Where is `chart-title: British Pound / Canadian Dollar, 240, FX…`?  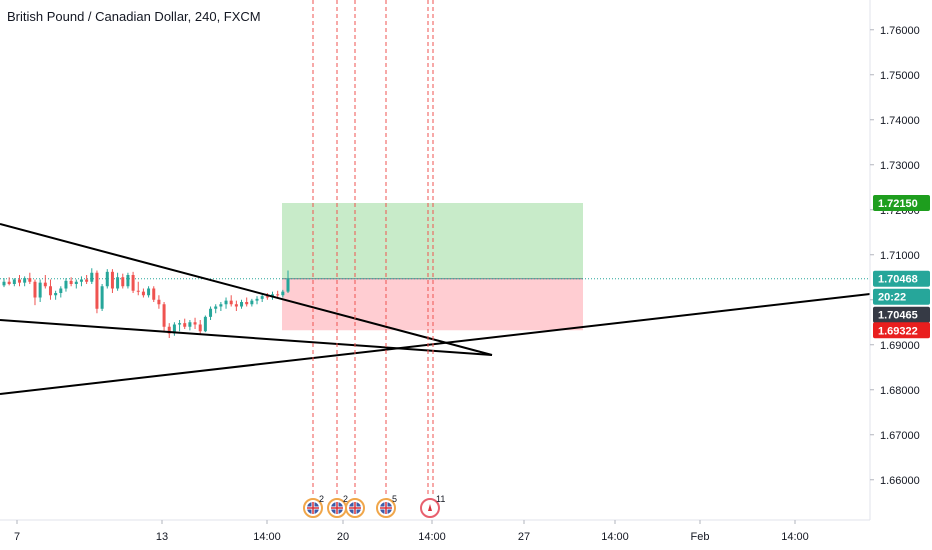 chart-title: British Pound / Canadian Dollar, 240, FX… is located at coordinates (134, 16).